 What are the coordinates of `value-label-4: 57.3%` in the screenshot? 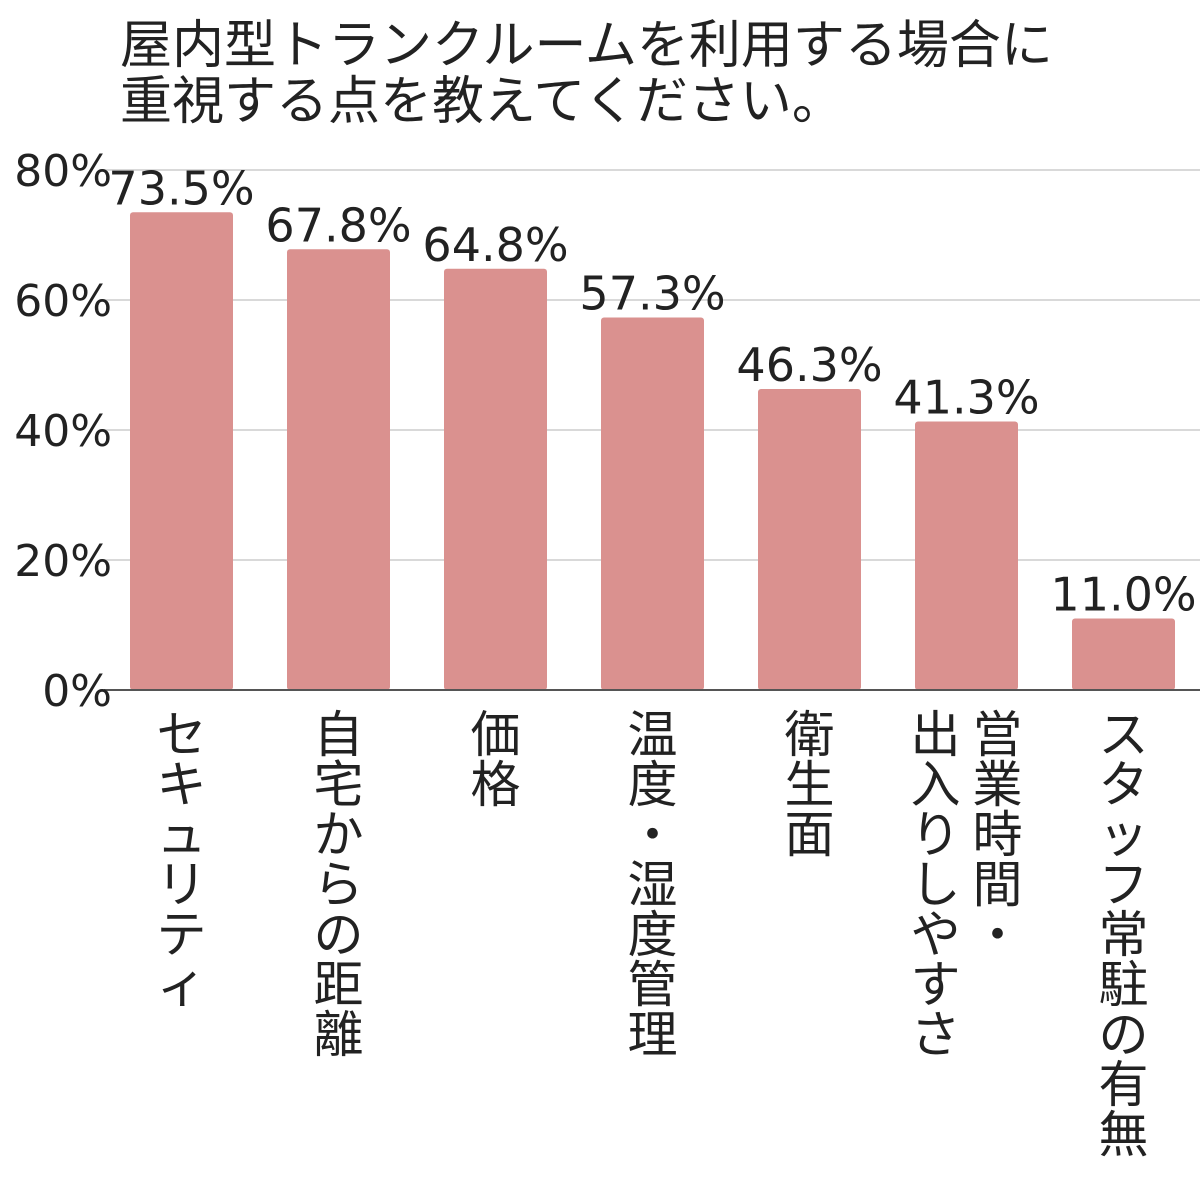 It's located at (652, 294).